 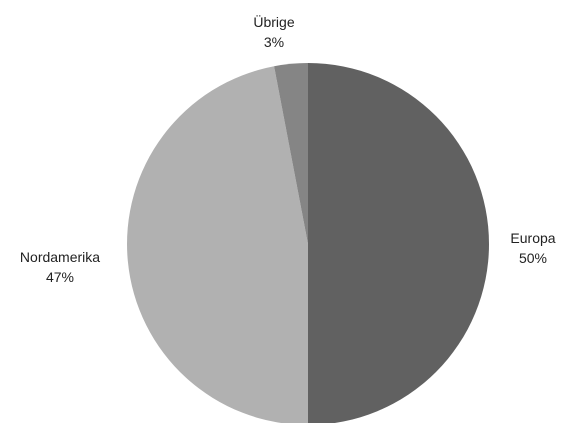 What do you see at coordinates (532, 238) in the screenshot?
I see `slice-label-europa: Europa` at bounding box center [532, 238].